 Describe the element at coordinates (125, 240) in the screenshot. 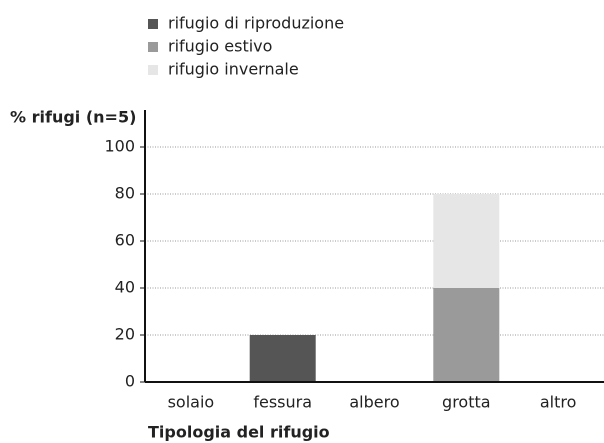

I see `y-tick-label: 60` at that location.